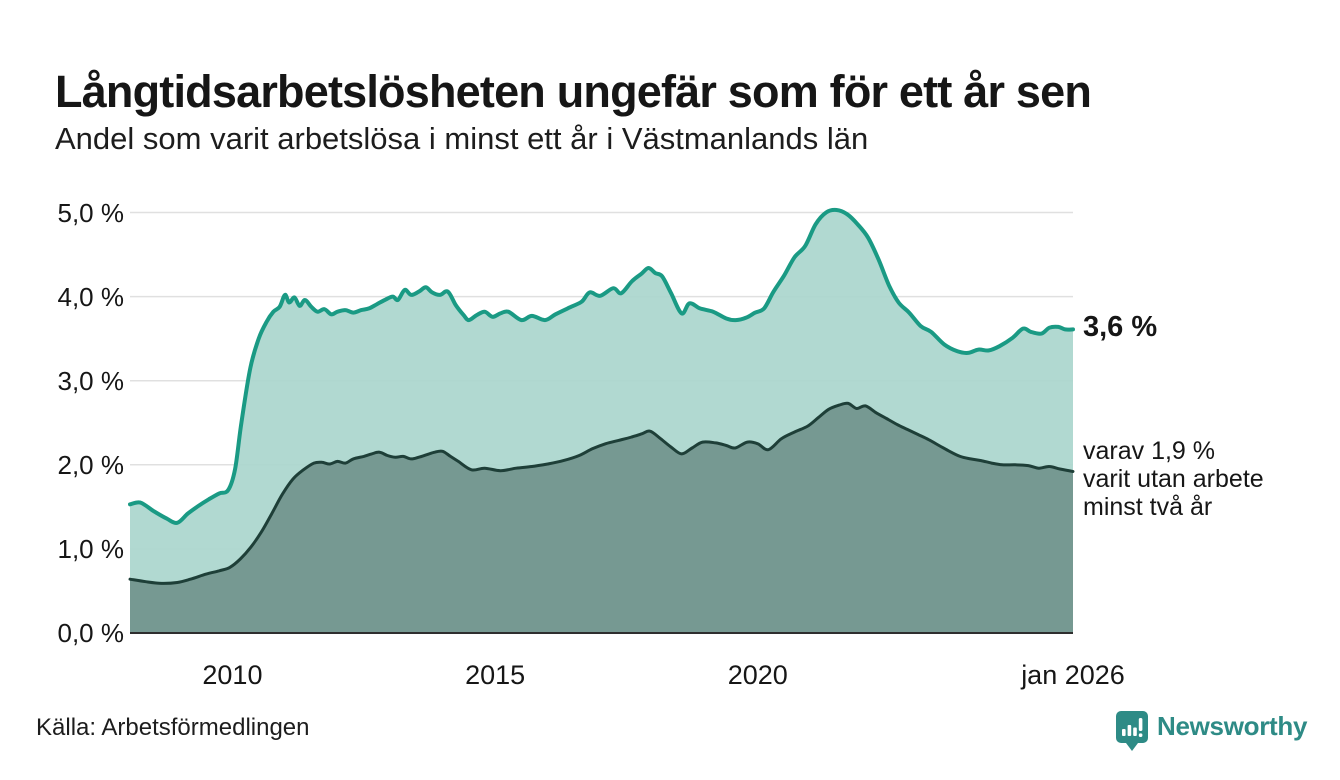 This screenshot has height=780, width=1340. What do you see at coordinates (91, 380) in the screenshot?
I see `y-tick-label-3: 3,0 %` at bounding box center [91, 380].